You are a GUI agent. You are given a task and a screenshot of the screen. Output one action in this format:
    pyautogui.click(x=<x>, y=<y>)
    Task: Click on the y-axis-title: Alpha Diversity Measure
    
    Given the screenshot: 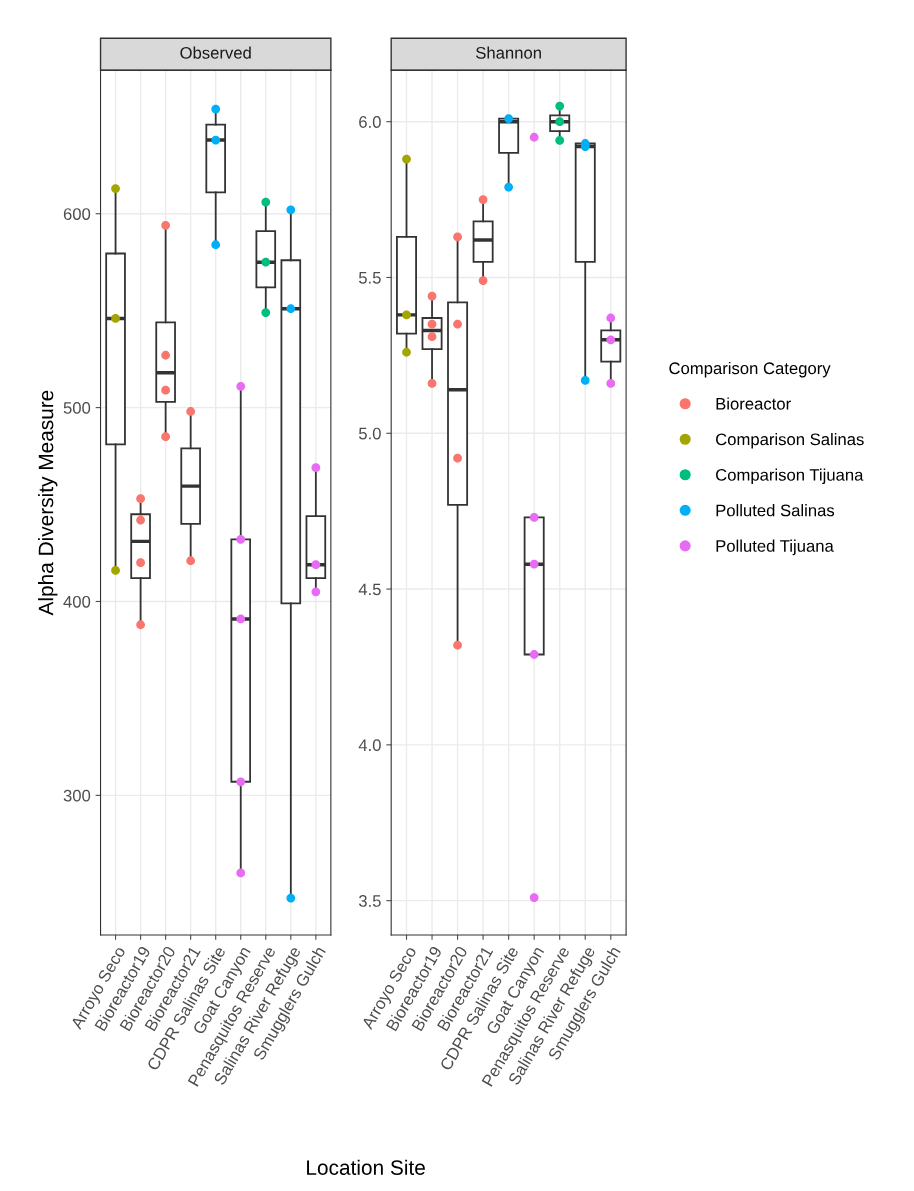 What is the action you would take?
    pyautogui.click(x=48, y=503)
    